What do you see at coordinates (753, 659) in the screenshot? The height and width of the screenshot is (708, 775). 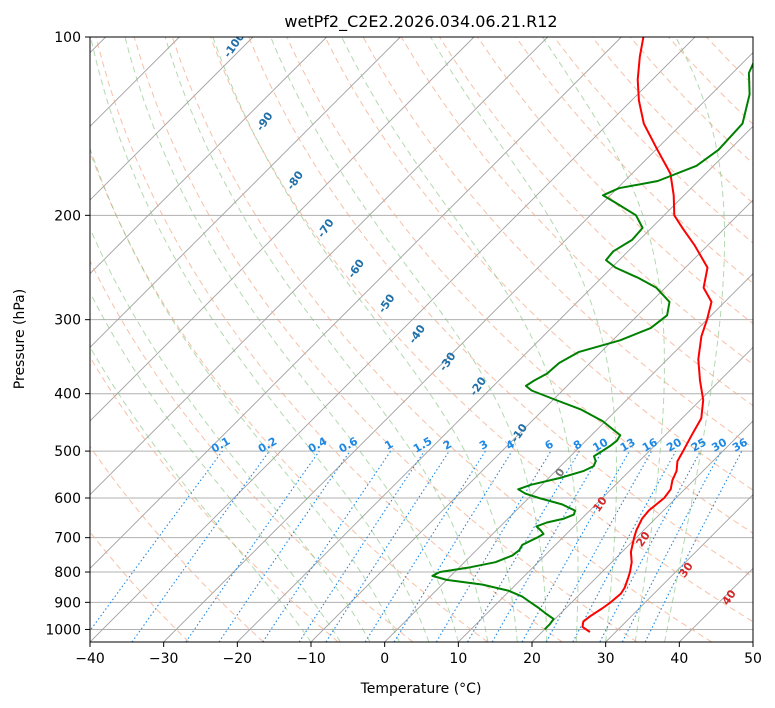 I see `x-tick-label: 50` at bounding box center [753, 659].